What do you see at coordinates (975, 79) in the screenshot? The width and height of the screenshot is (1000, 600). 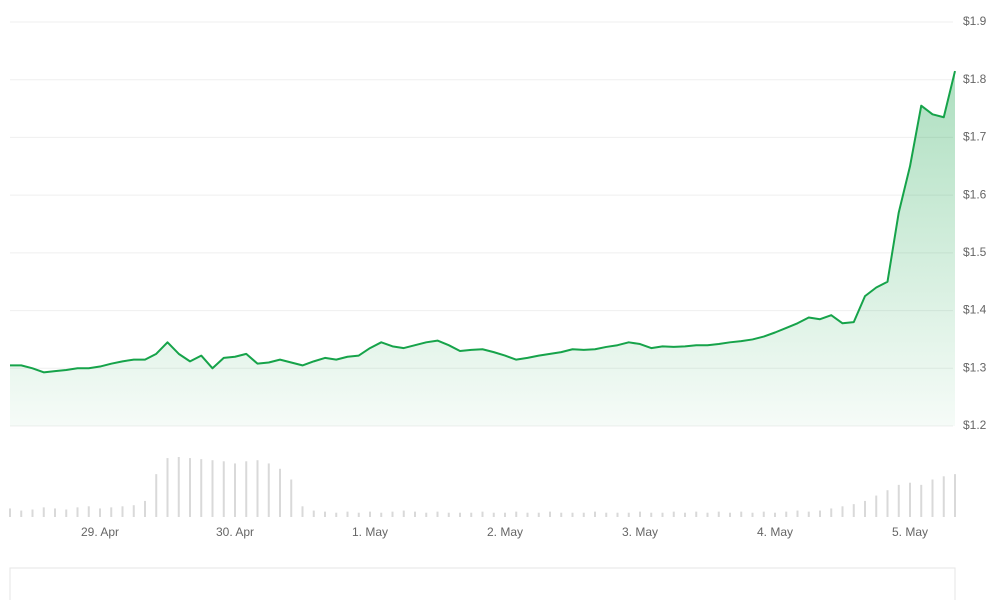 I see `y-tick-label: $1.8` at bounding box center [975, 79].